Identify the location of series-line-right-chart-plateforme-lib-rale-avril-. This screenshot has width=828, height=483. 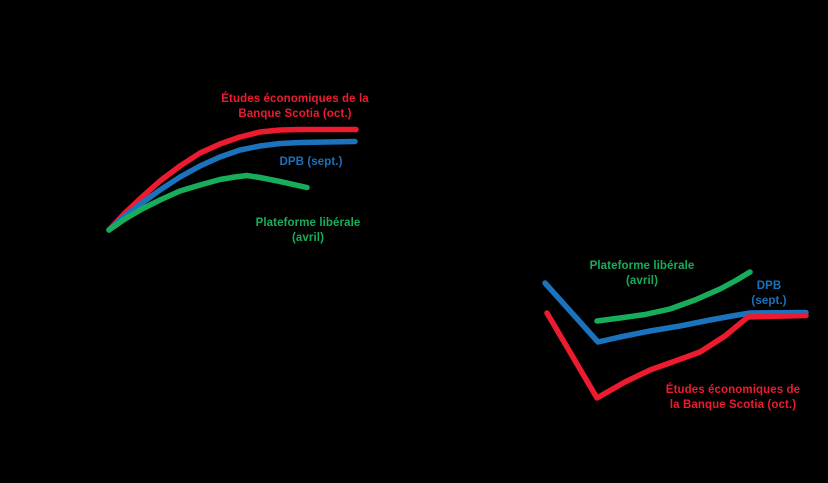
(673, 296).